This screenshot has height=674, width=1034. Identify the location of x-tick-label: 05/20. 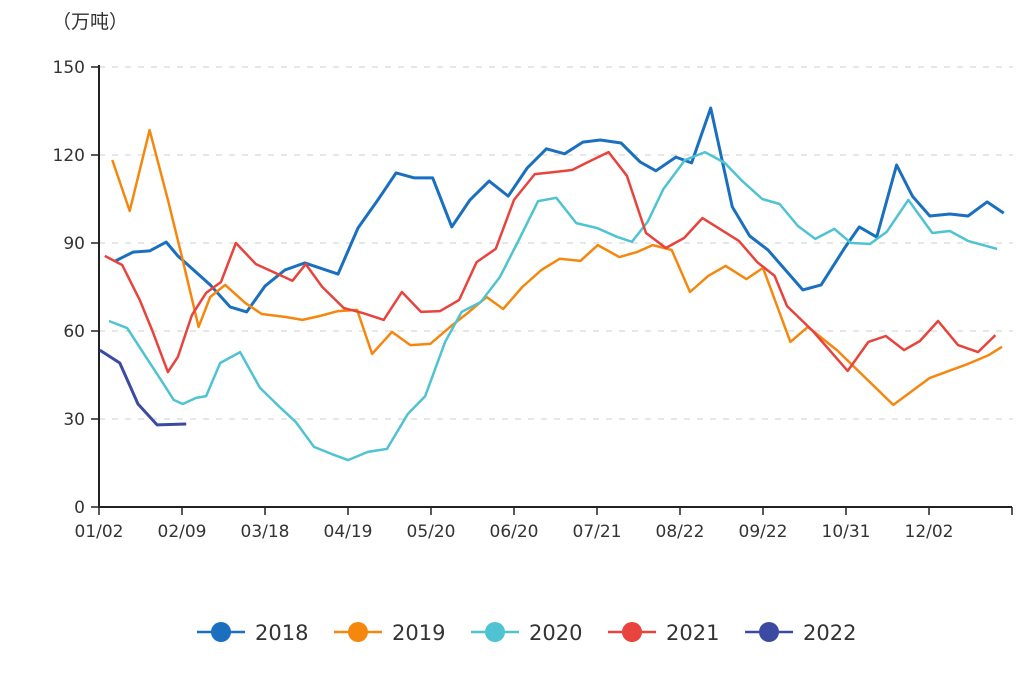
(431, 532).